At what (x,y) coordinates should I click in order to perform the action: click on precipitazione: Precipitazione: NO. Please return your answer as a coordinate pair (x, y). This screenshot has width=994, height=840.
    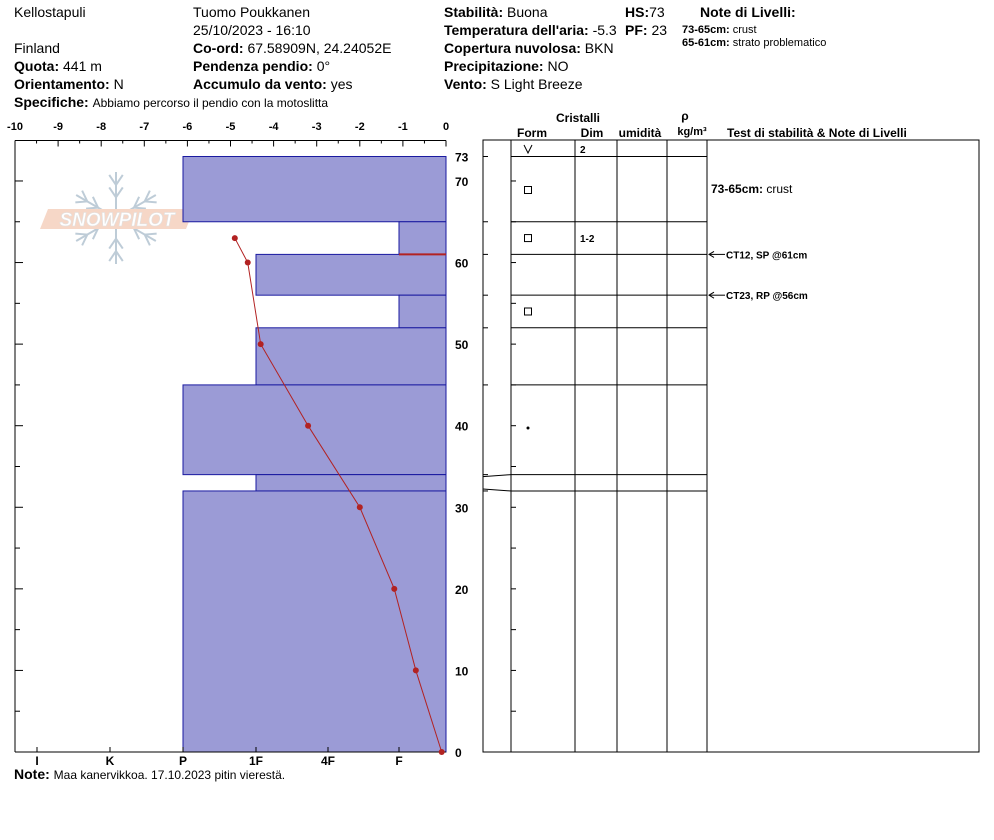
    Looking at the image, I should click on (506, 66).